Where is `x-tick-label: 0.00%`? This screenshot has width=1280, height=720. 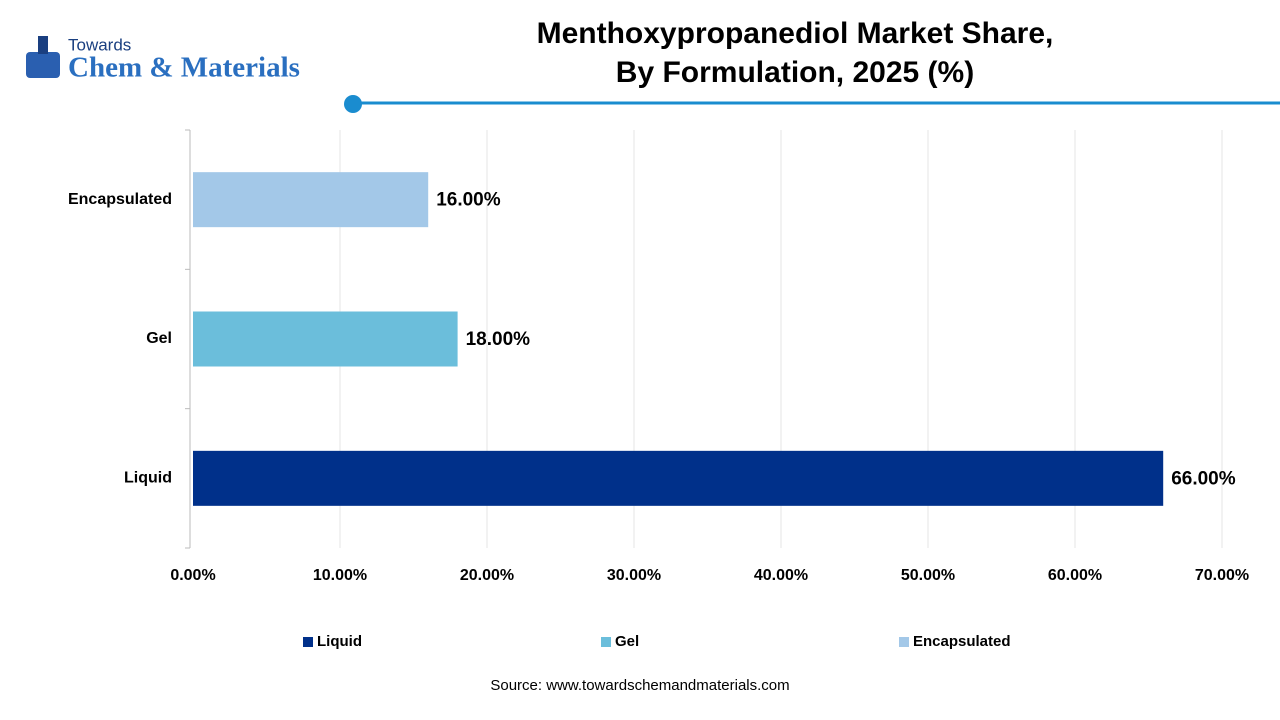 x-tick-label: 0.00% is located at coordinates (192, 575).